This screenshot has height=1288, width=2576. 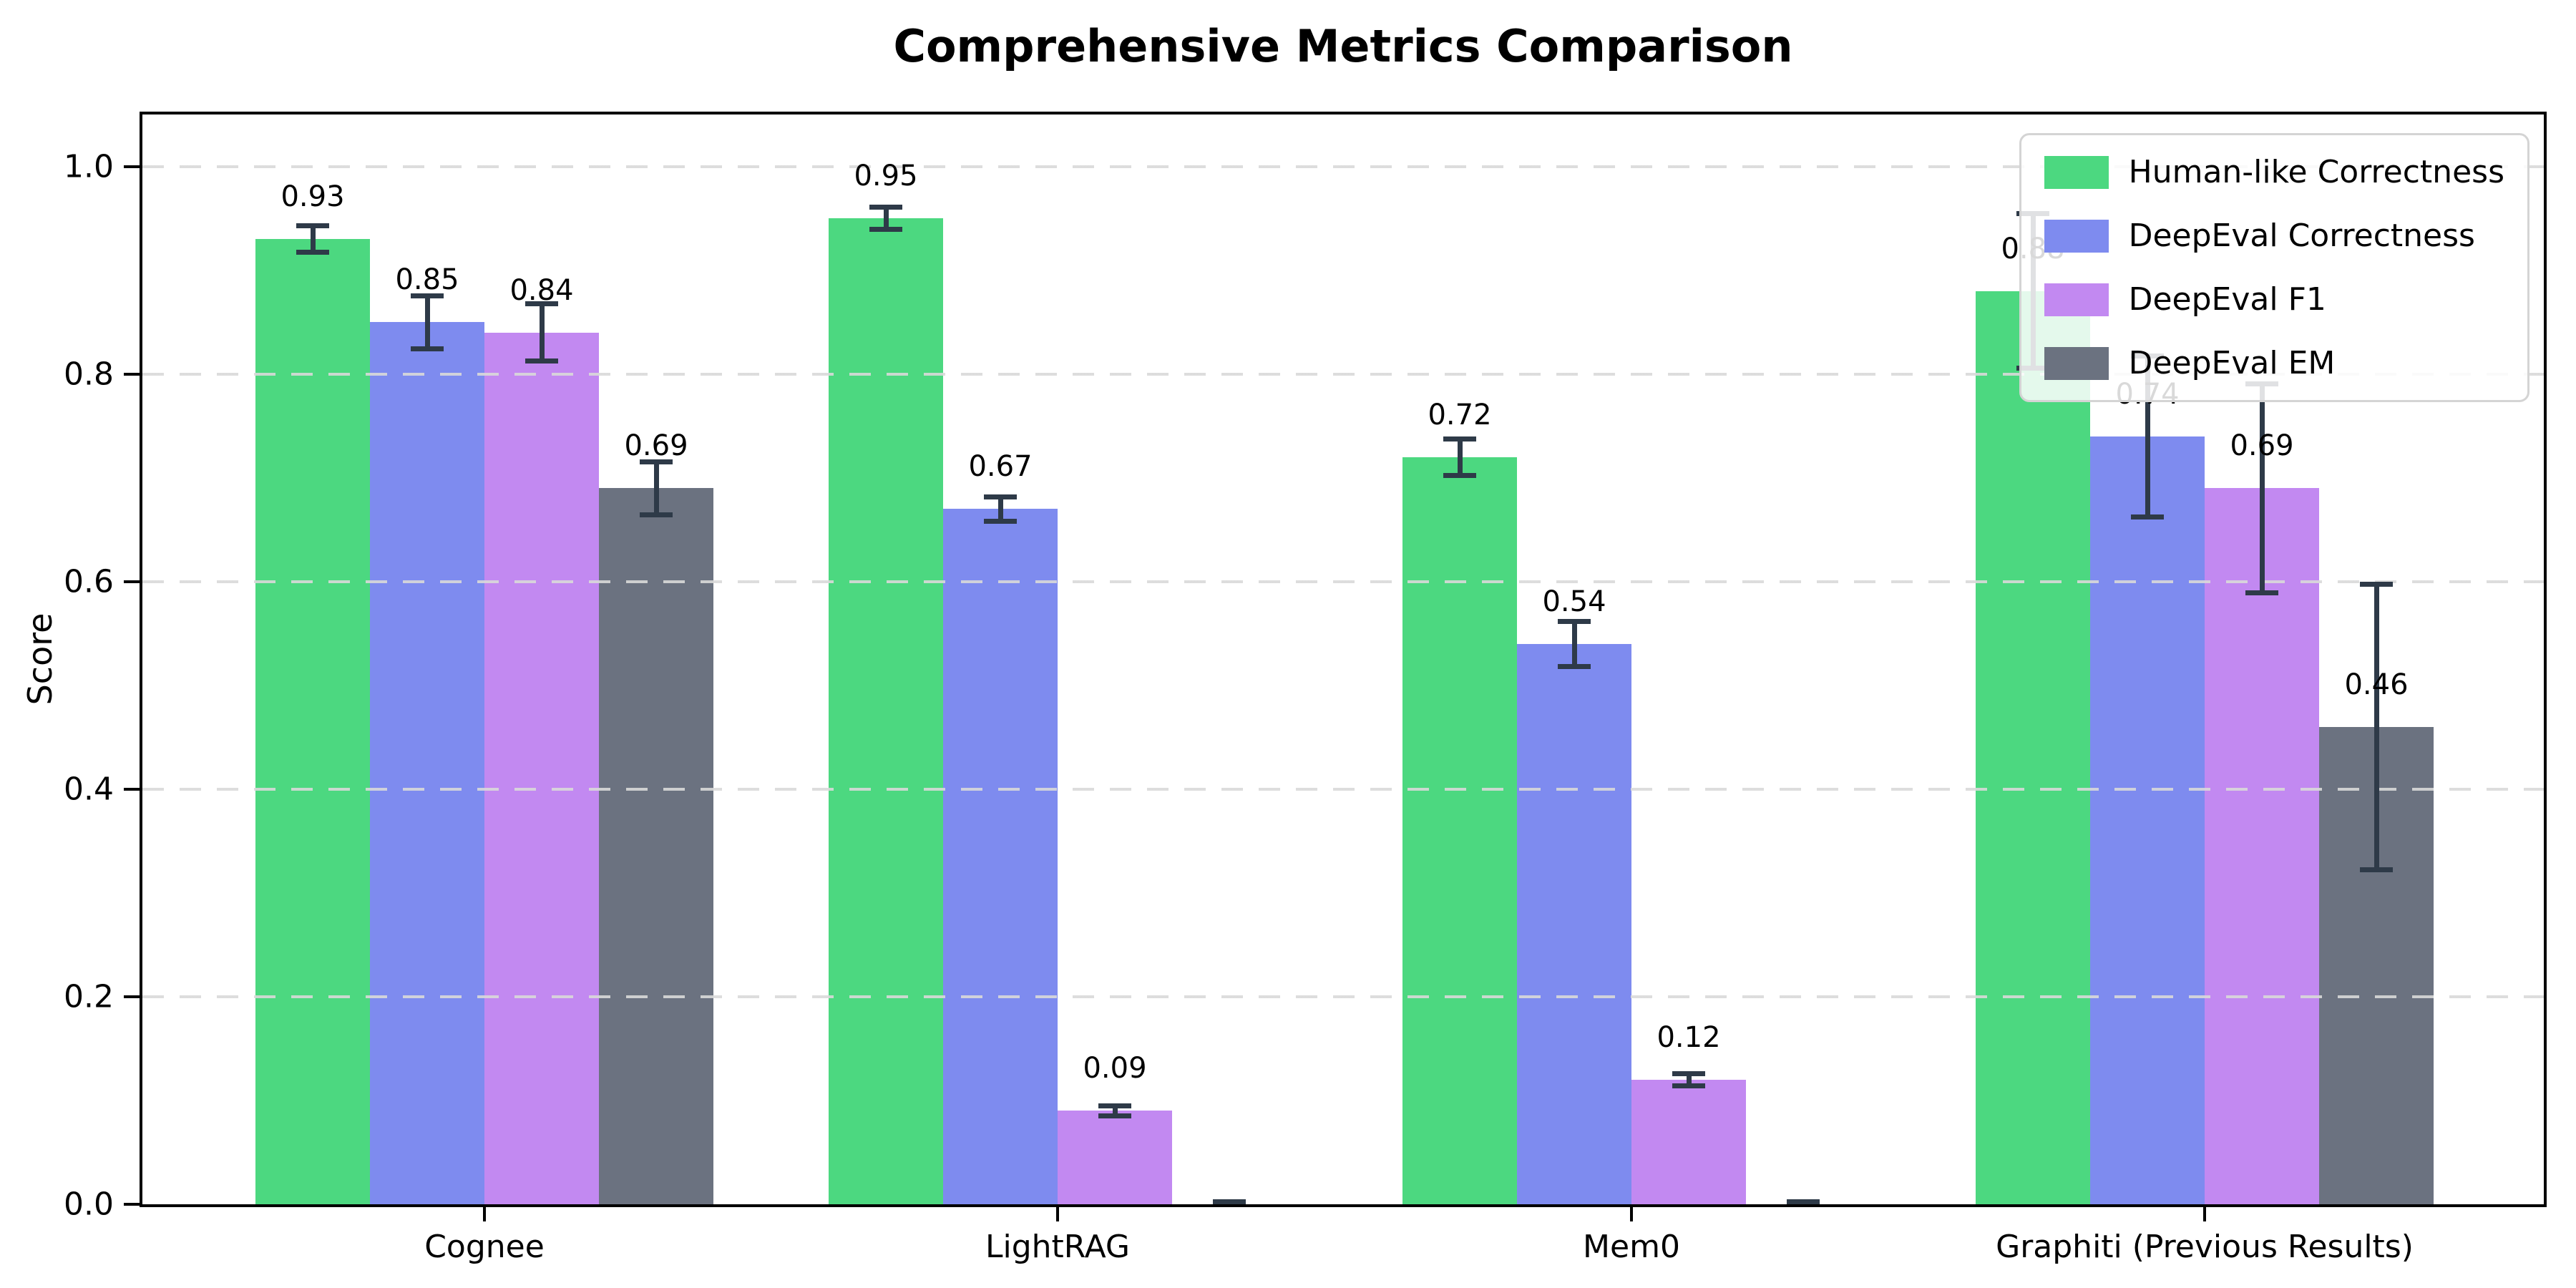 I want to click on value-label-deepeval-correctness-cognee: 0.85, so click(x=427, y=280).